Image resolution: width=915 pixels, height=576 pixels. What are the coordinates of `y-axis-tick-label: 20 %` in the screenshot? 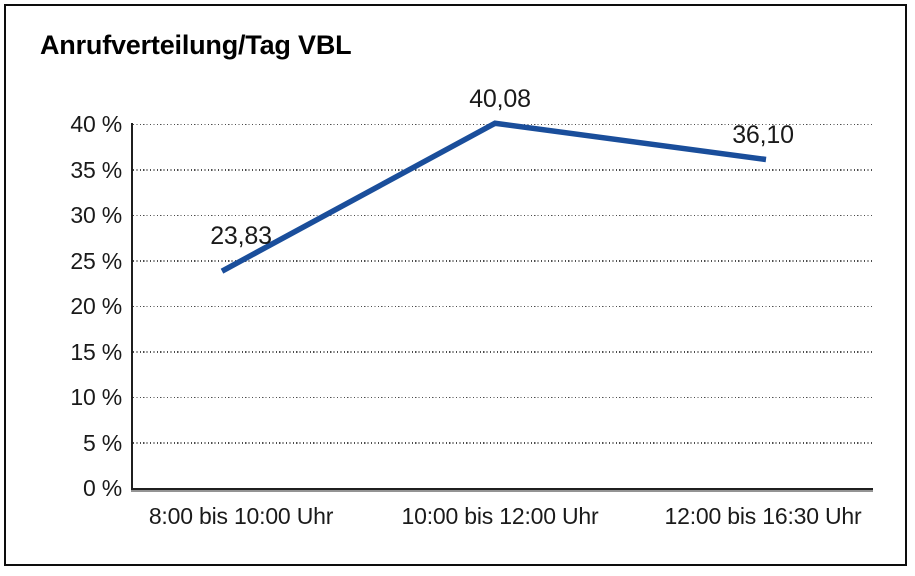 It's located at (96, 306).